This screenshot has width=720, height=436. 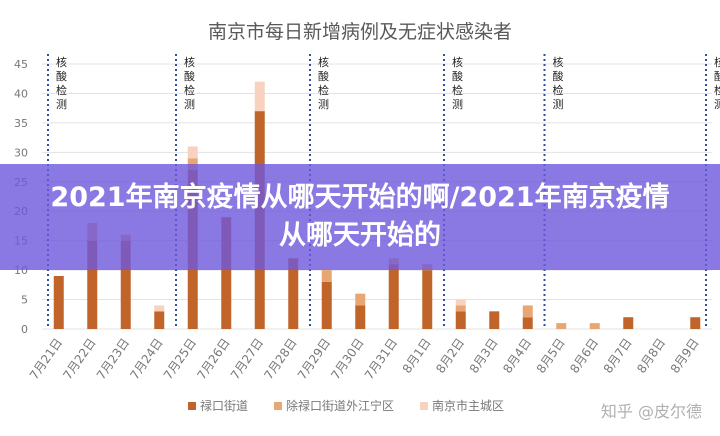 What do you see at coordinates (618, 356) in the screenshot?
I see `x-tick-label: 8月7日` at bounding box center [618, 356].